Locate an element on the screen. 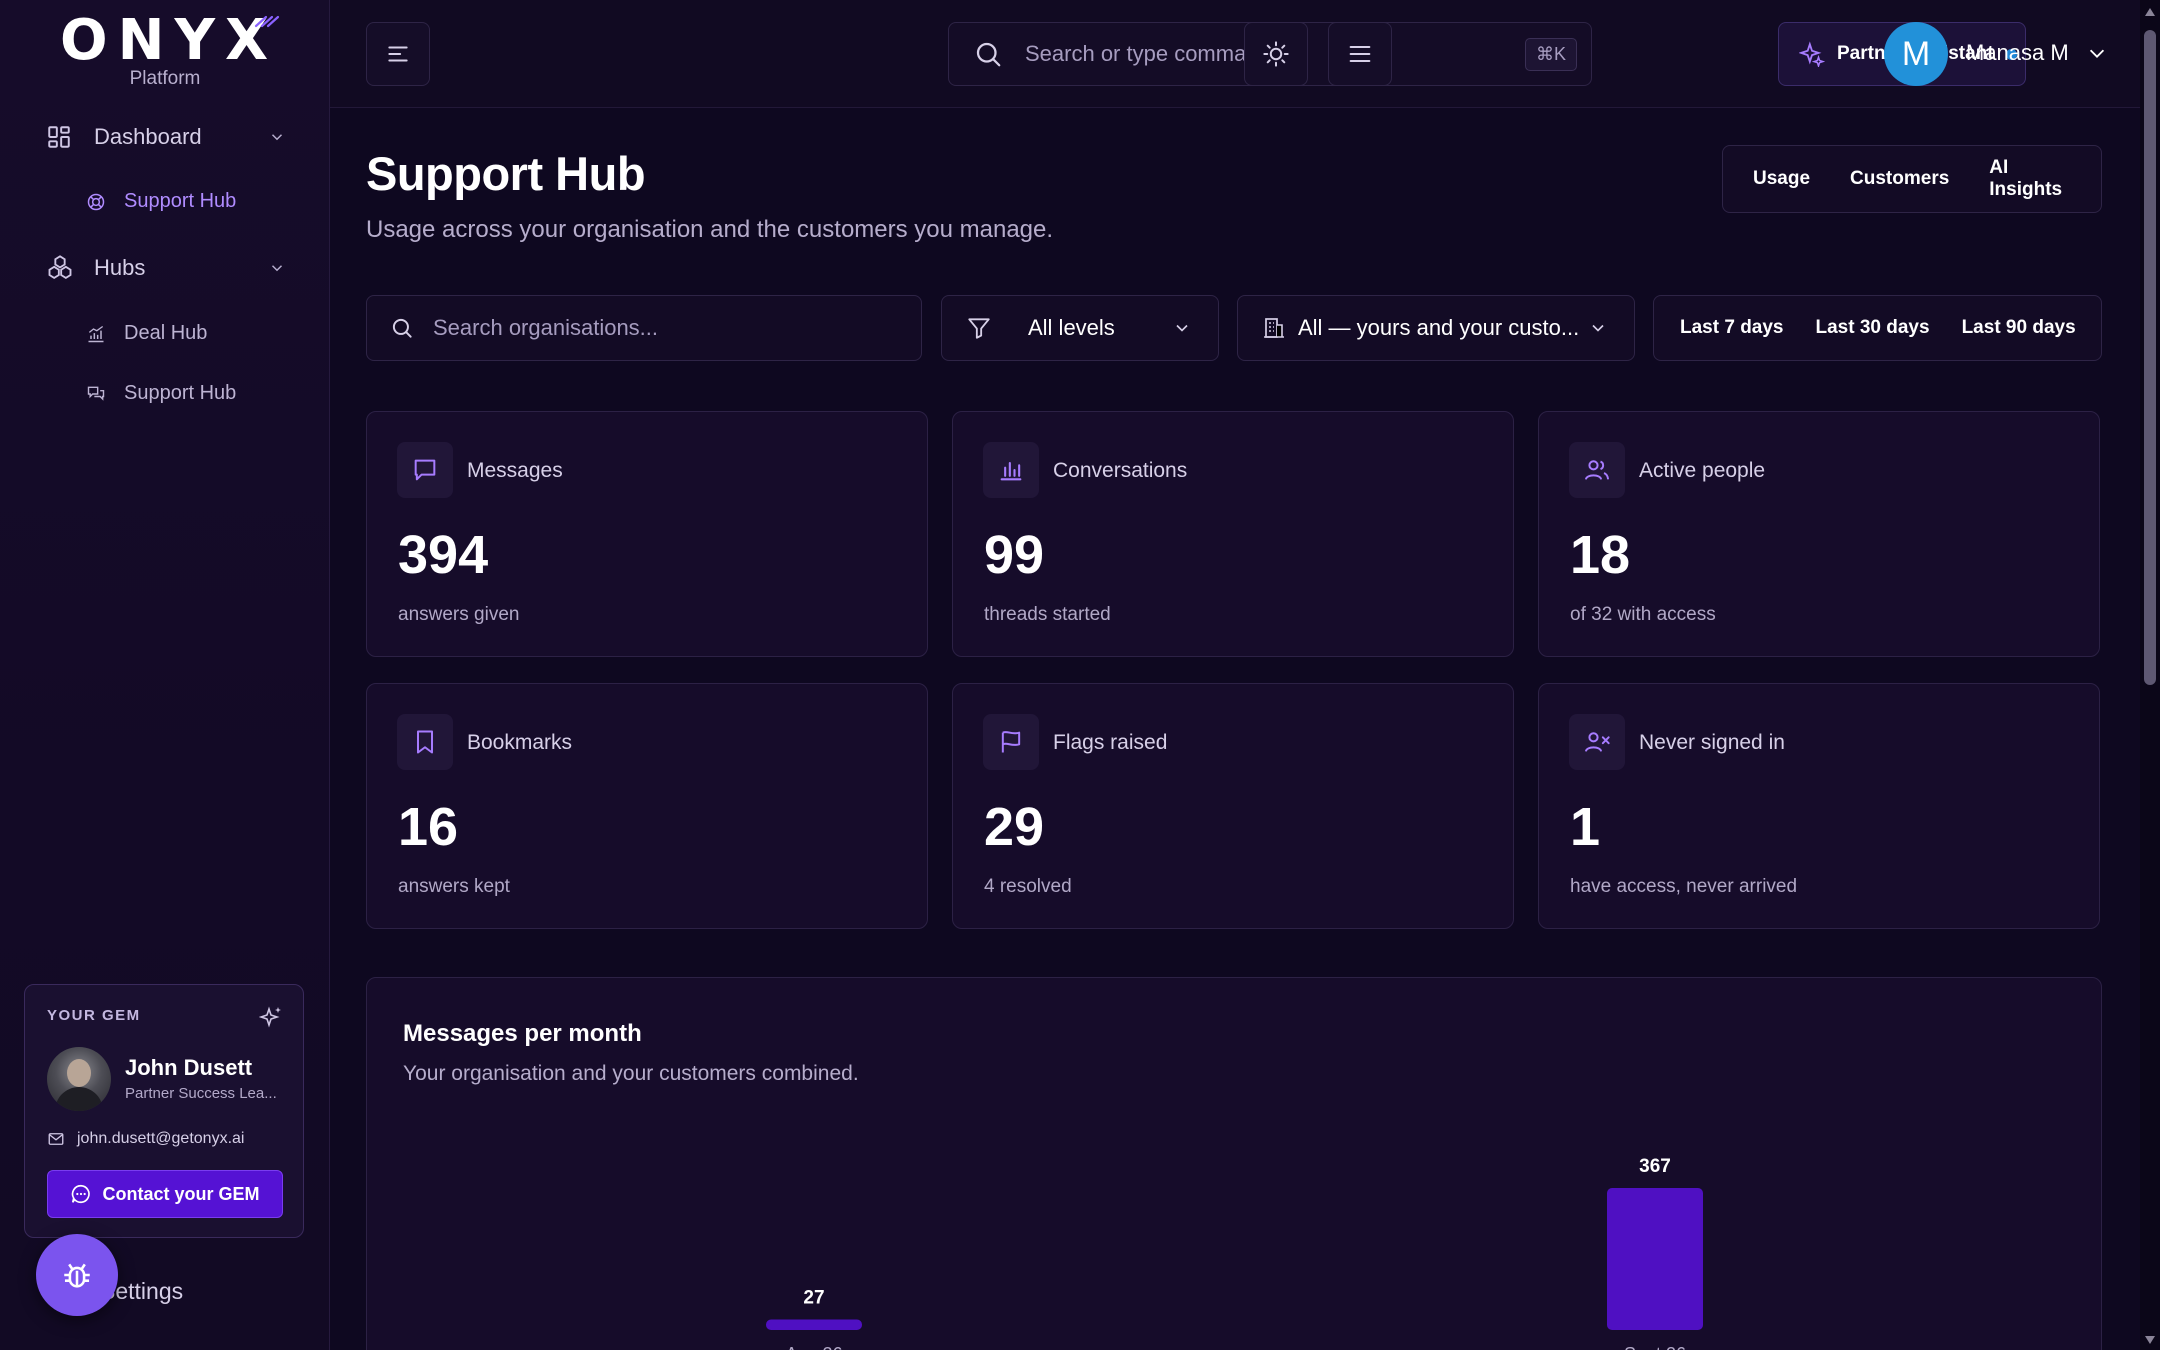  sidebar-item-support-hub-dashboard: Support Hub is located at coordinates (161, 201).